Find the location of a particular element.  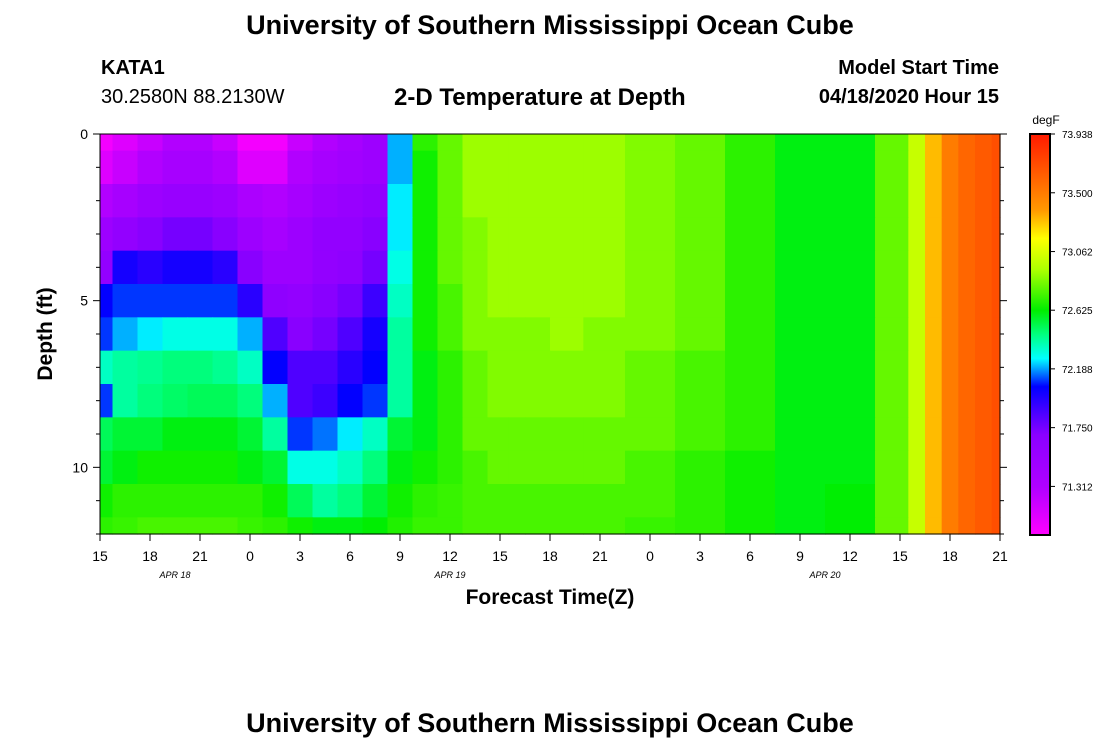

y-tick-label: 0 is located at coordinates (84, 134).